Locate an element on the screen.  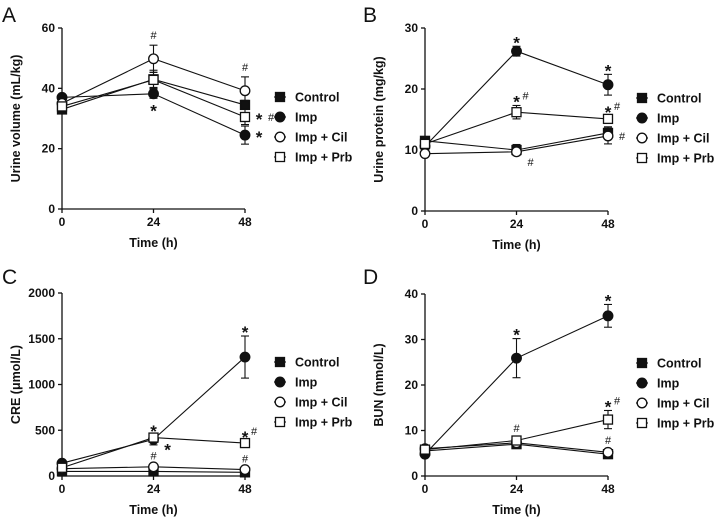
y-tick-label: 1500 is located at coordinates (41, 339).